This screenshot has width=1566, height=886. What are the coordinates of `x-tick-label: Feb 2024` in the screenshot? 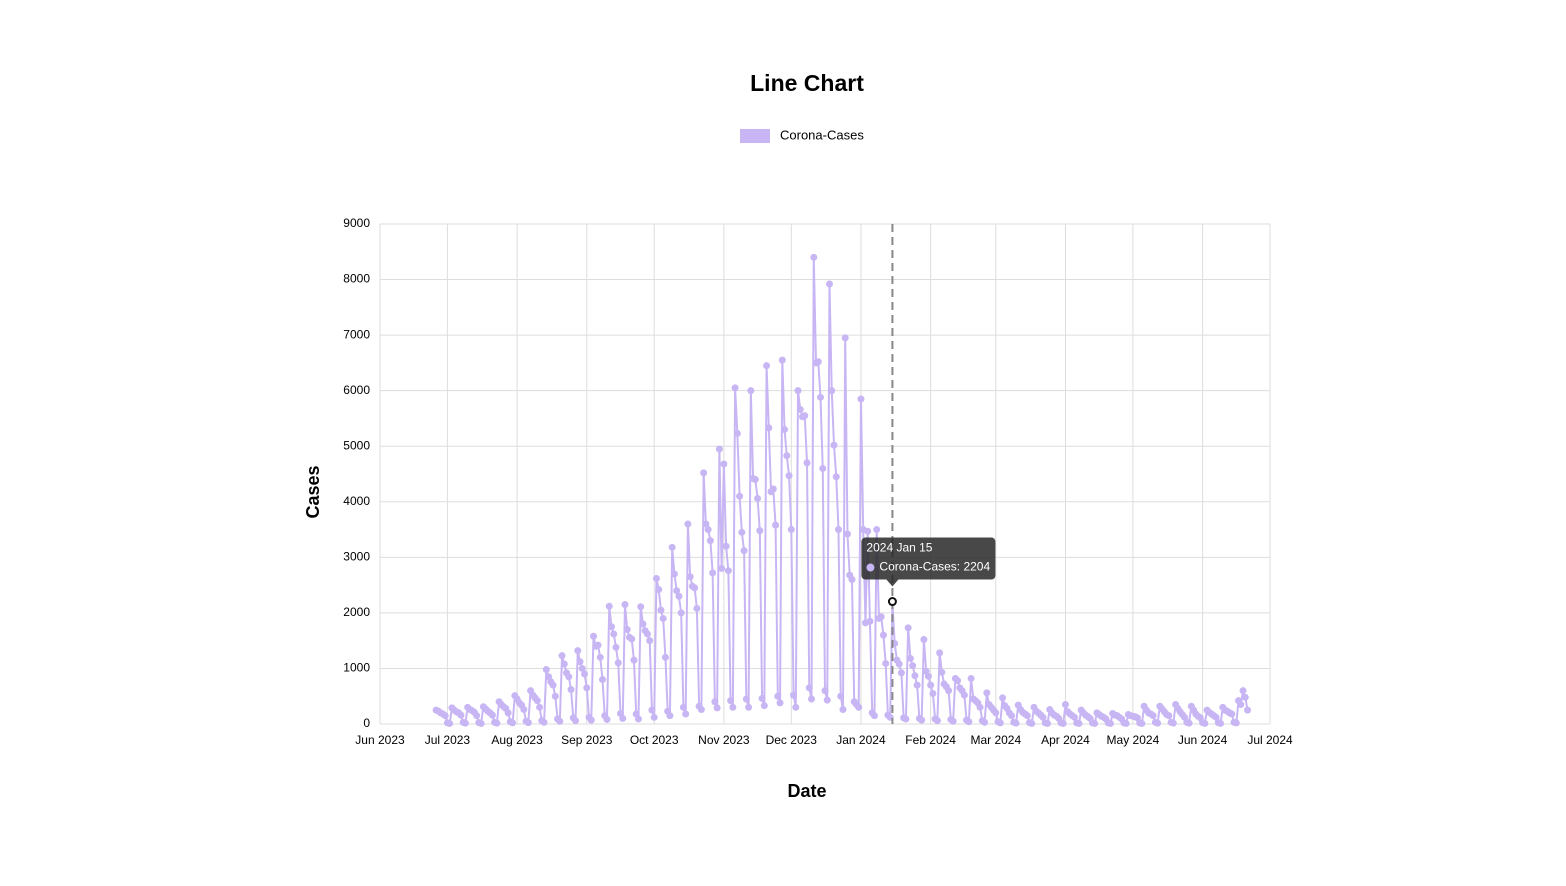 It's located at (930, 740).